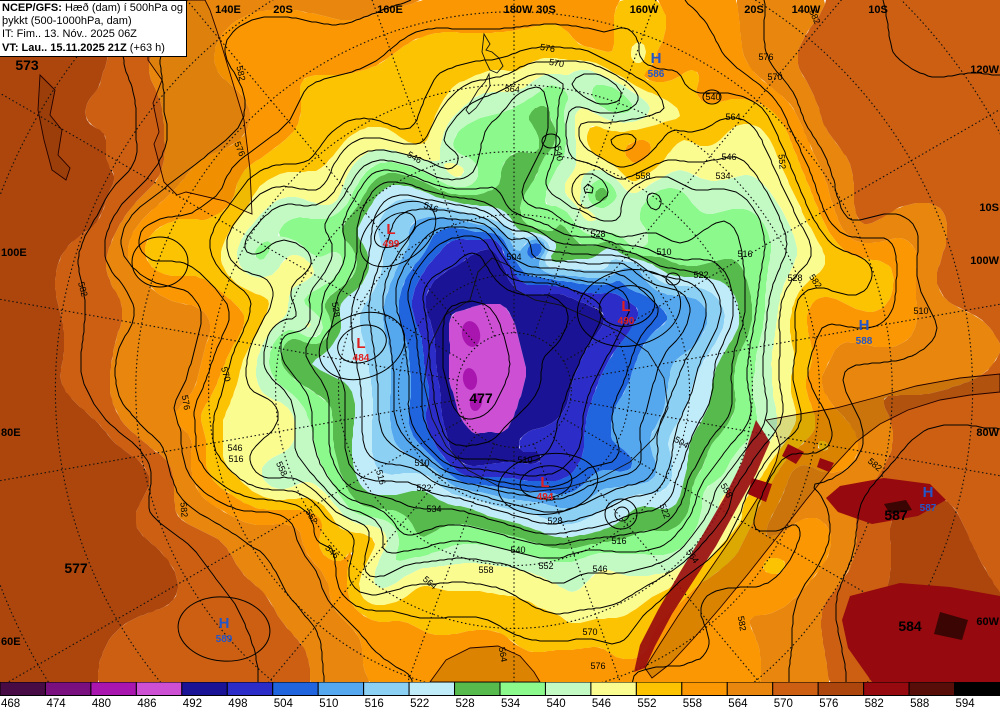 This screenshot has height=709, width=1000. Describe the element at coordinates (237, 703) in the screenshot. I see `svg-text: 498` at that location.